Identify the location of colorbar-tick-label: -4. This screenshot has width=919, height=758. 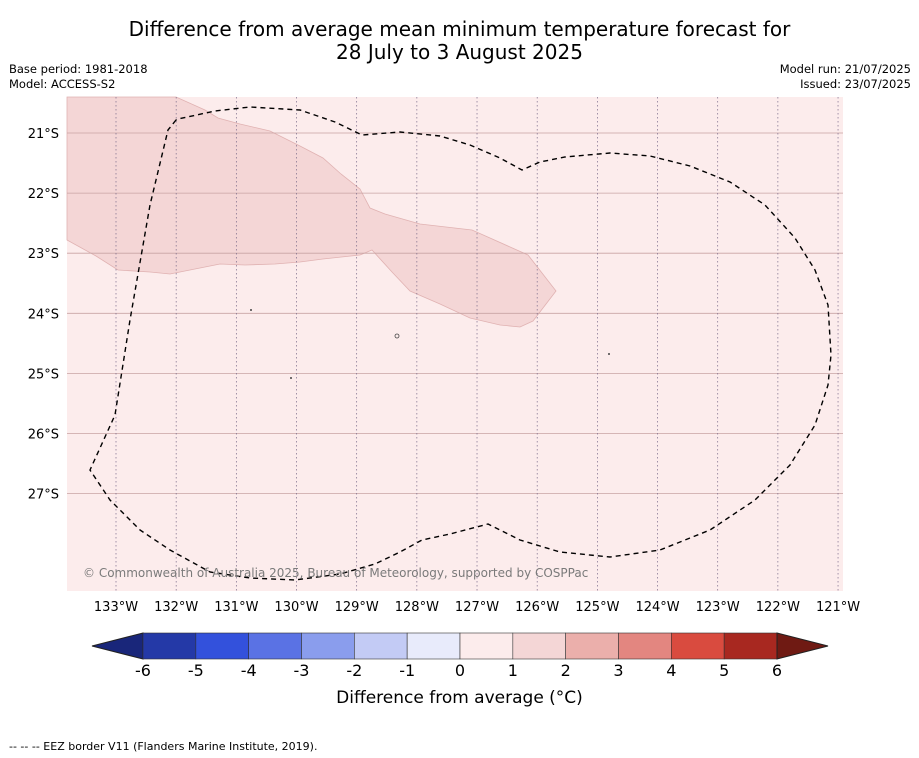
(249, 670).